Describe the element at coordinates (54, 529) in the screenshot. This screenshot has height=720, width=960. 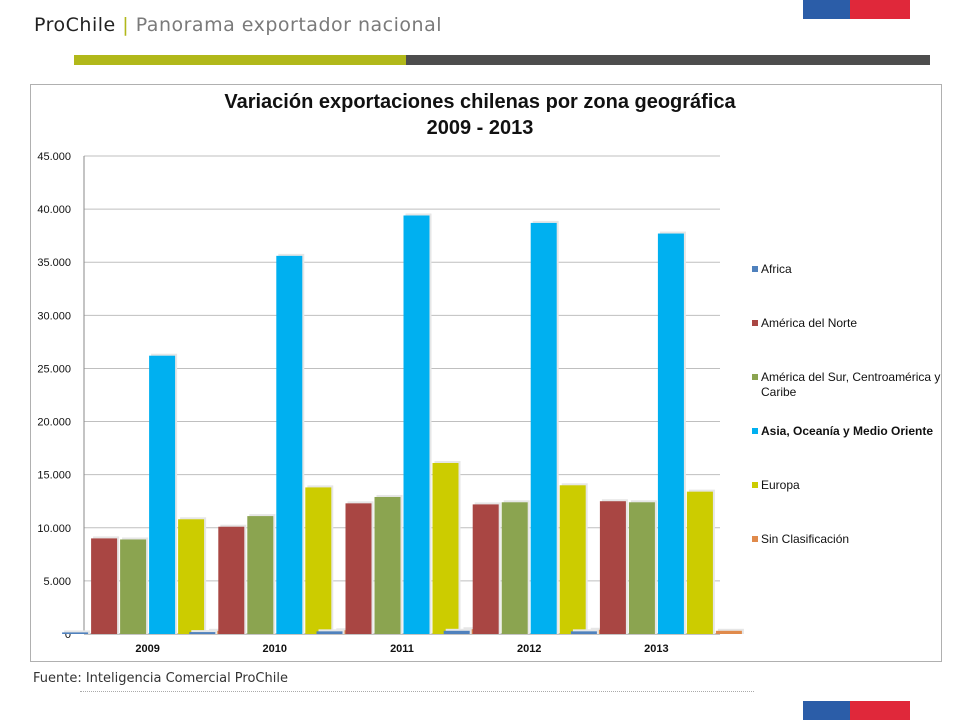
I see `y-tick-label: 10.000` at that location.